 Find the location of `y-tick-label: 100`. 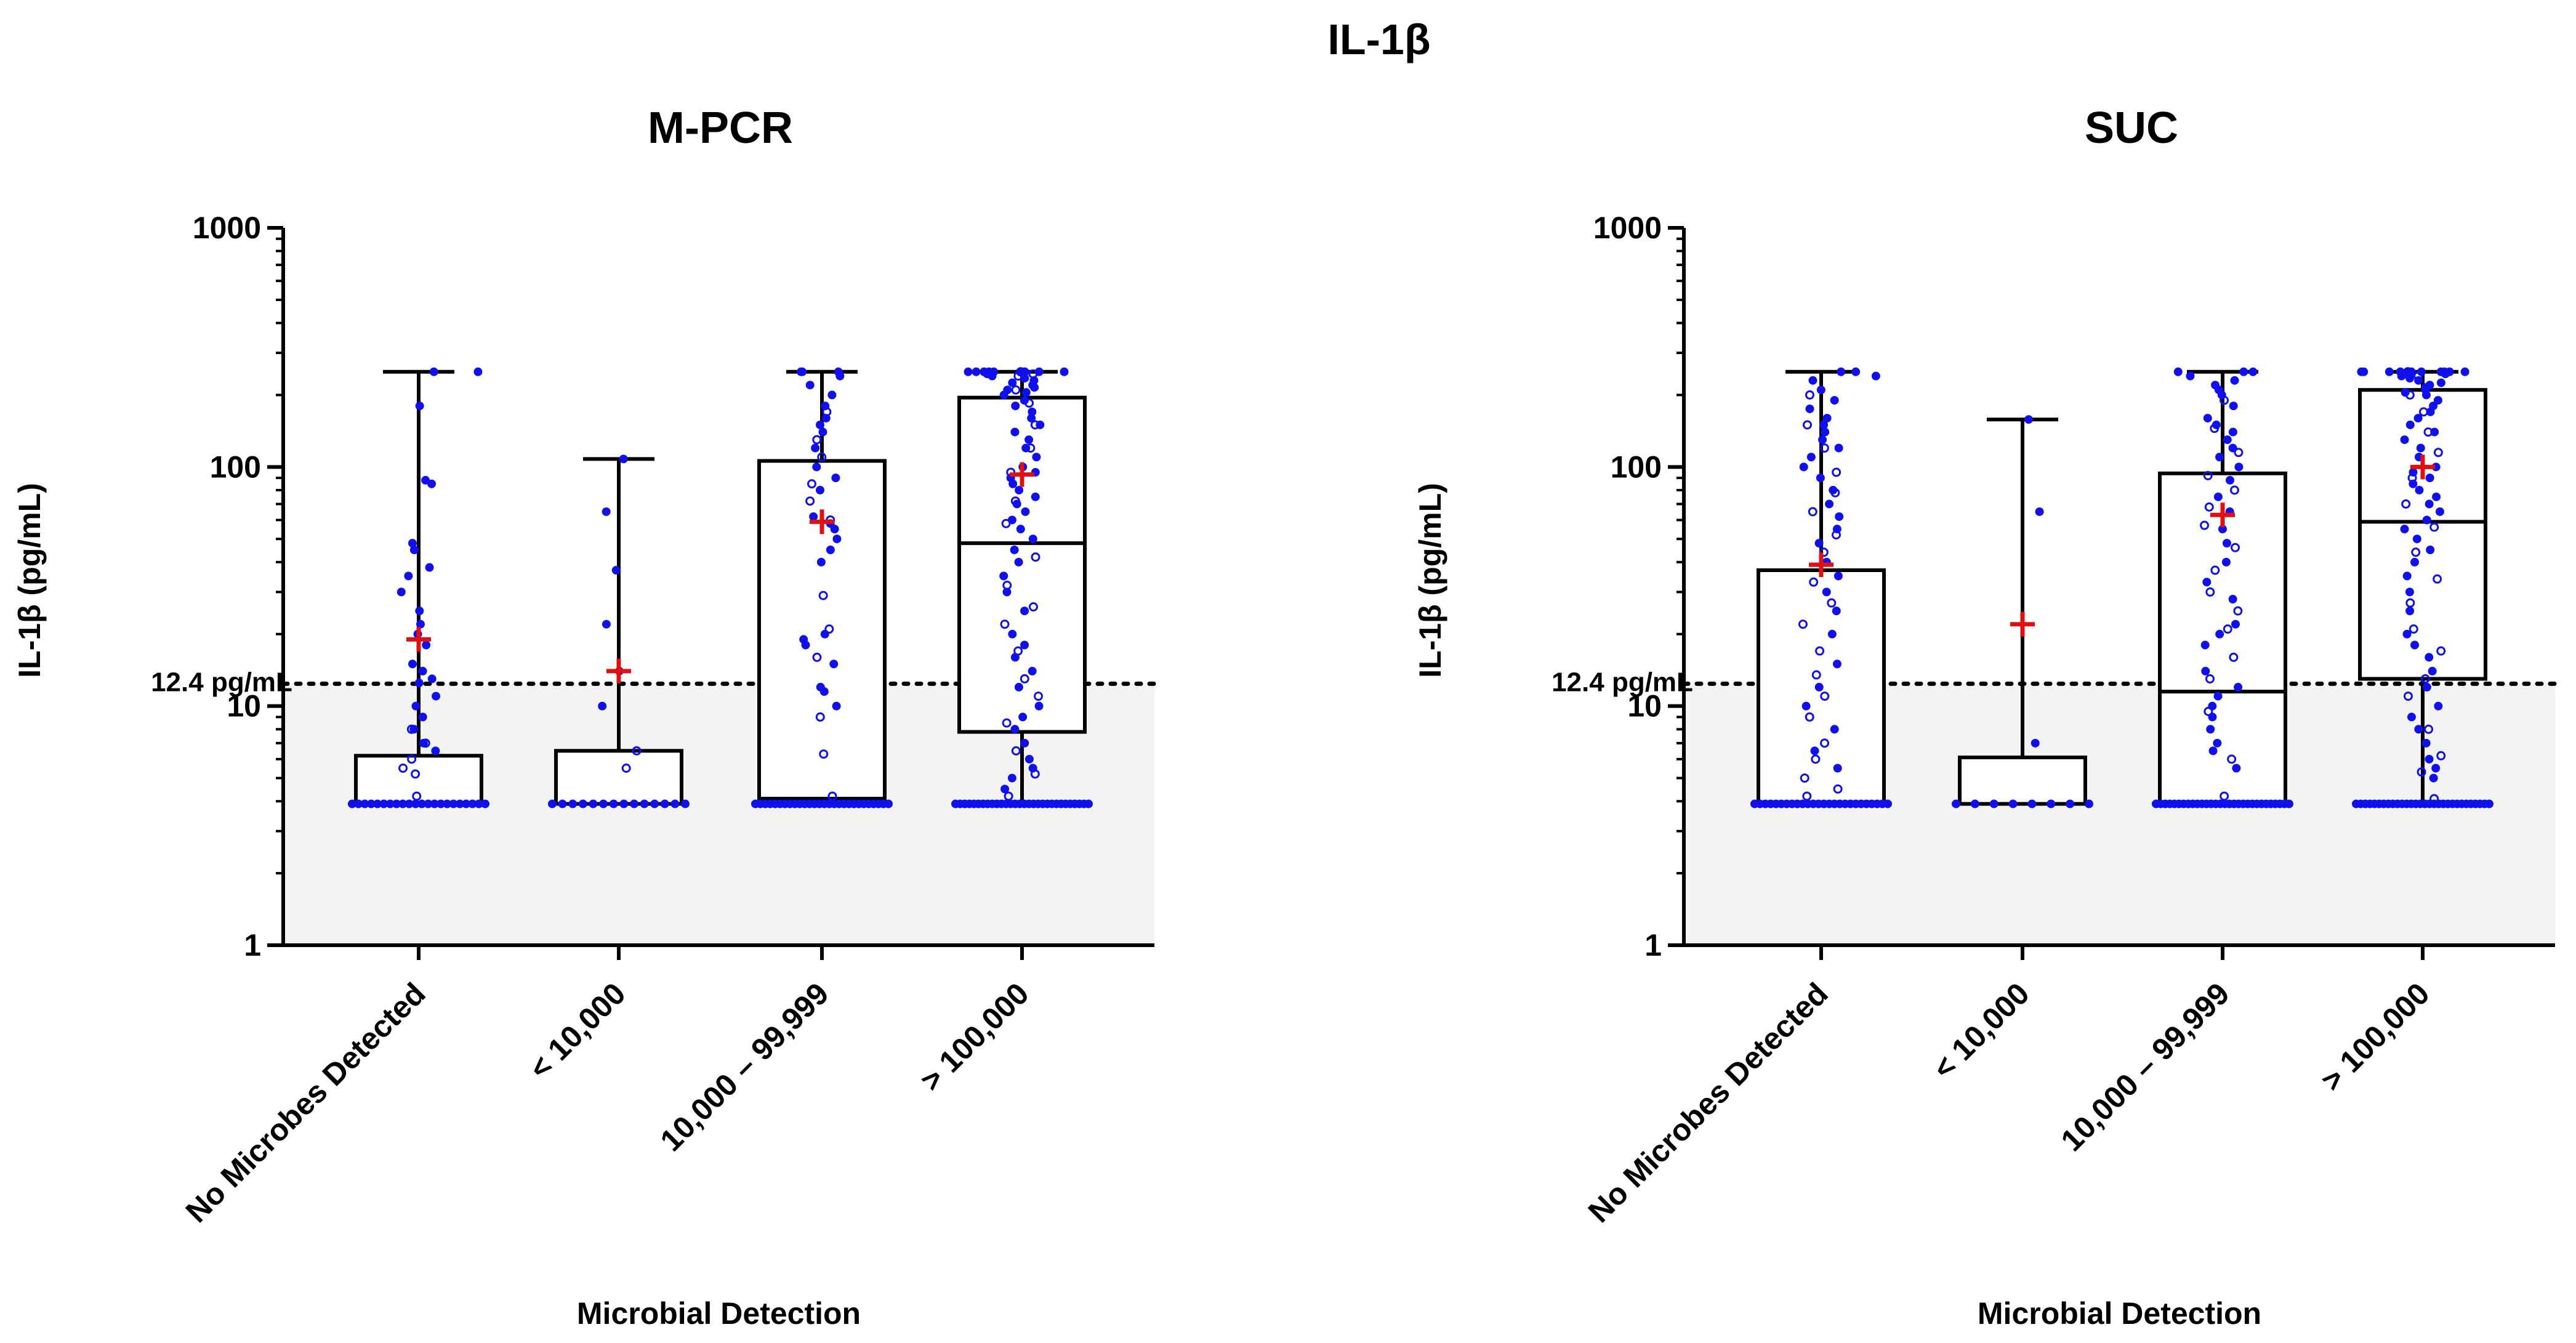

y-tick-label: 100 is located at coordinates (1636, 467).